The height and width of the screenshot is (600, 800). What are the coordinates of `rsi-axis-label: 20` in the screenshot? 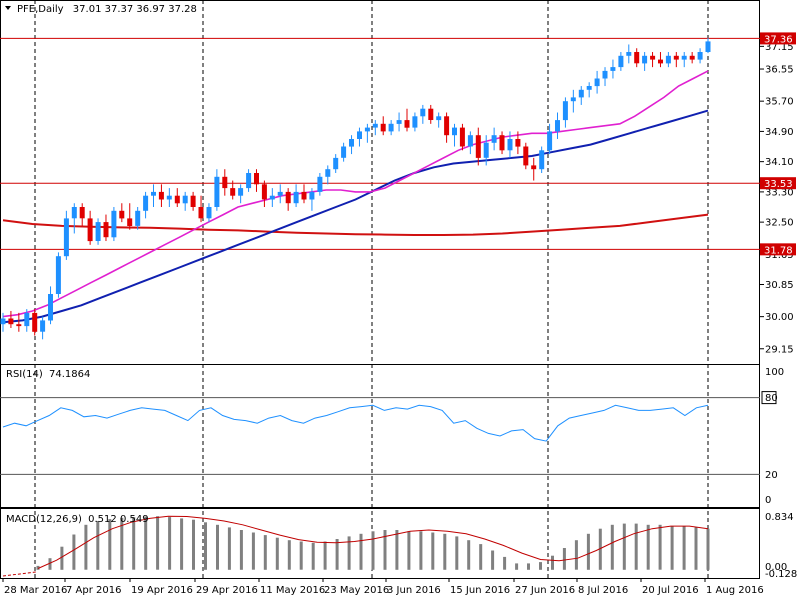 It's located at (771, 475).